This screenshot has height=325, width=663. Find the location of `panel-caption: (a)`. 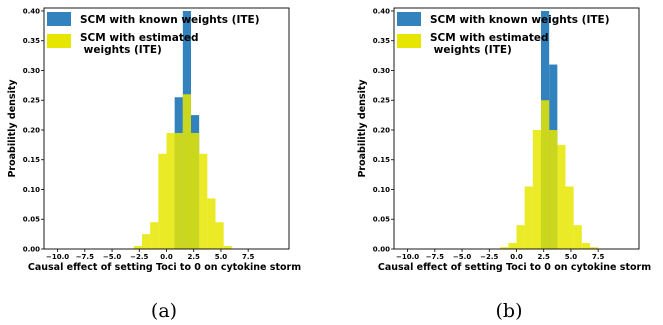

panel-caption: (a) is located at coordinates (164, 311).